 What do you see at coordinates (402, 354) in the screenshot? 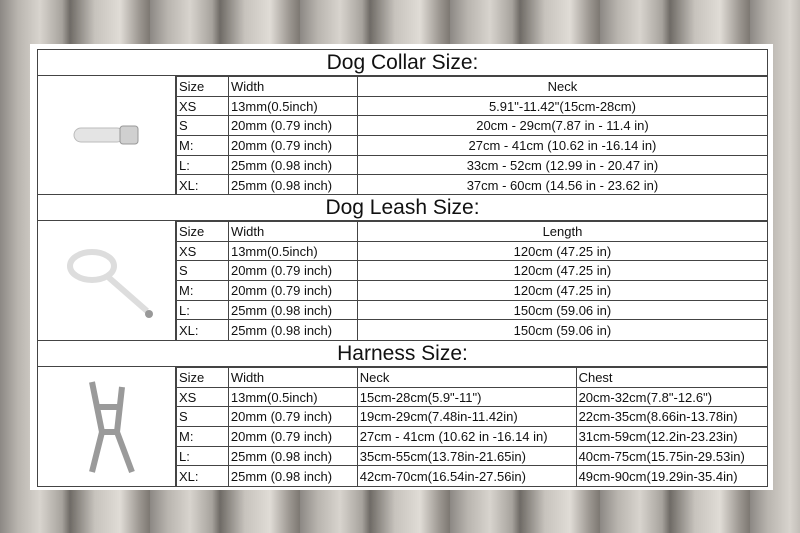
I see `section-title: Harness Size:` at bounding box center [402, 354].